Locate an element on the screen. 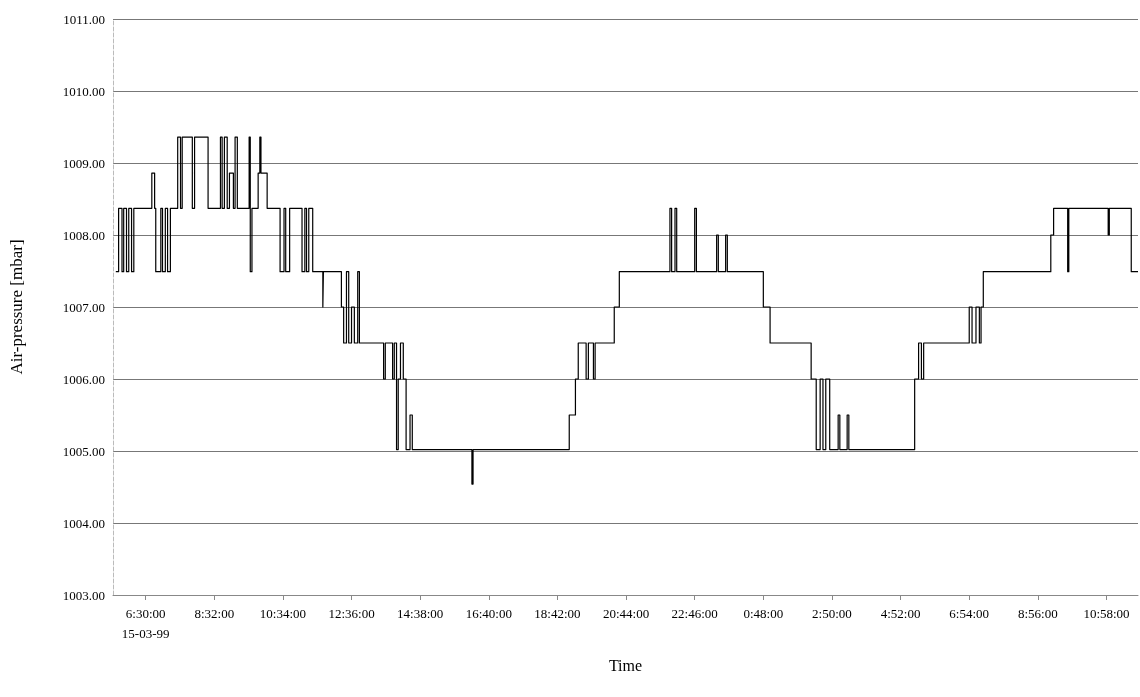 Image resolution: width=1140 pixels, height=697 pixels. x-tick-label: 8:32:00 is located at coordinates (214, 613).